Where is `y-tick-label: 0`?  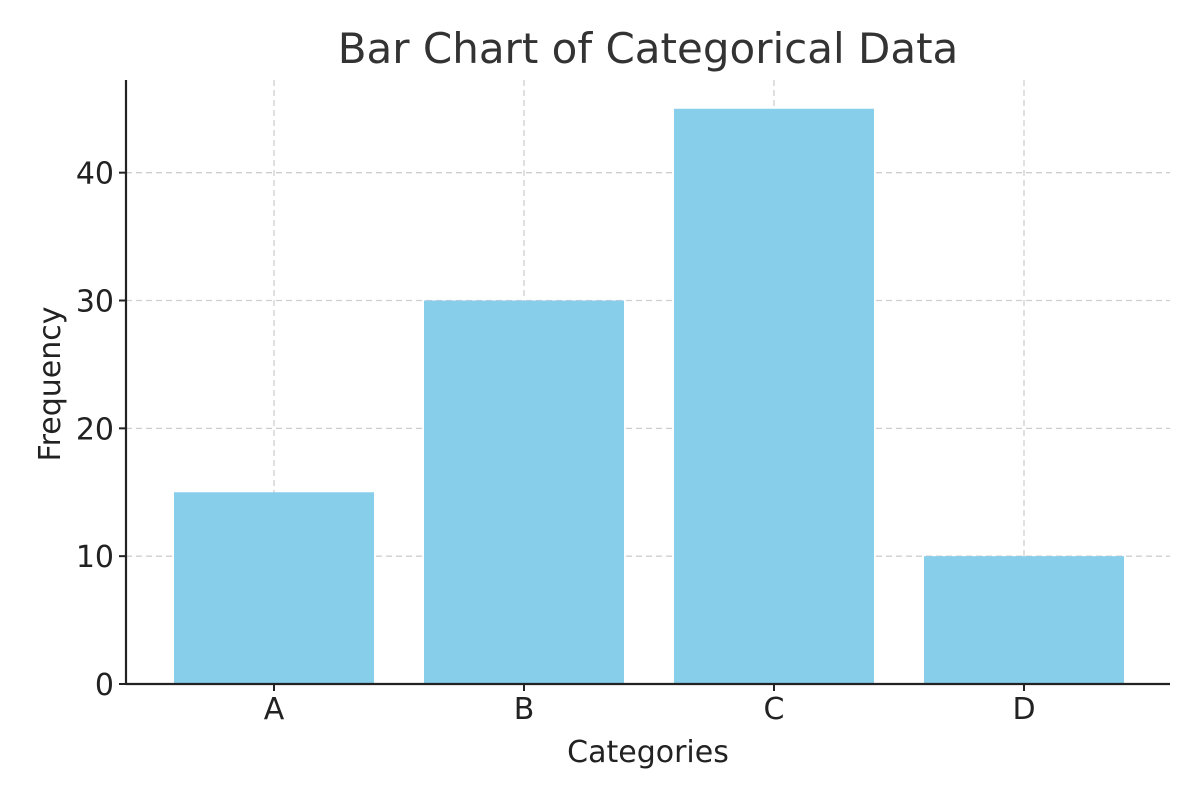
y-tick-label: 0 is located at coordinates (104, 685).